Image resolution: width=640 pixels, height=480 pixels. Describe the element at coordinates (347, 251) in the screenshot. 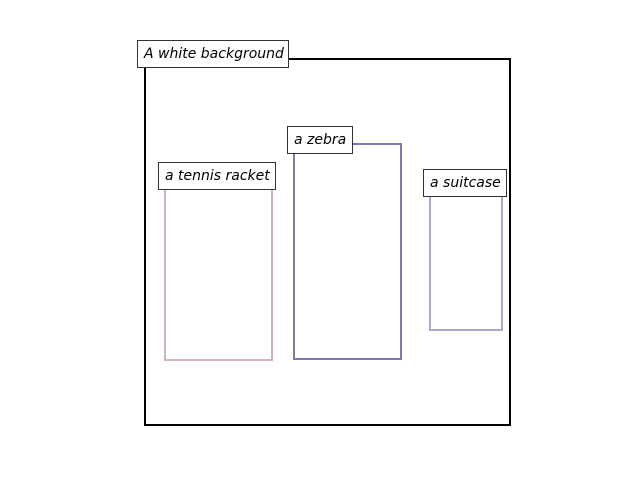

I see `zebra-box` at that location.